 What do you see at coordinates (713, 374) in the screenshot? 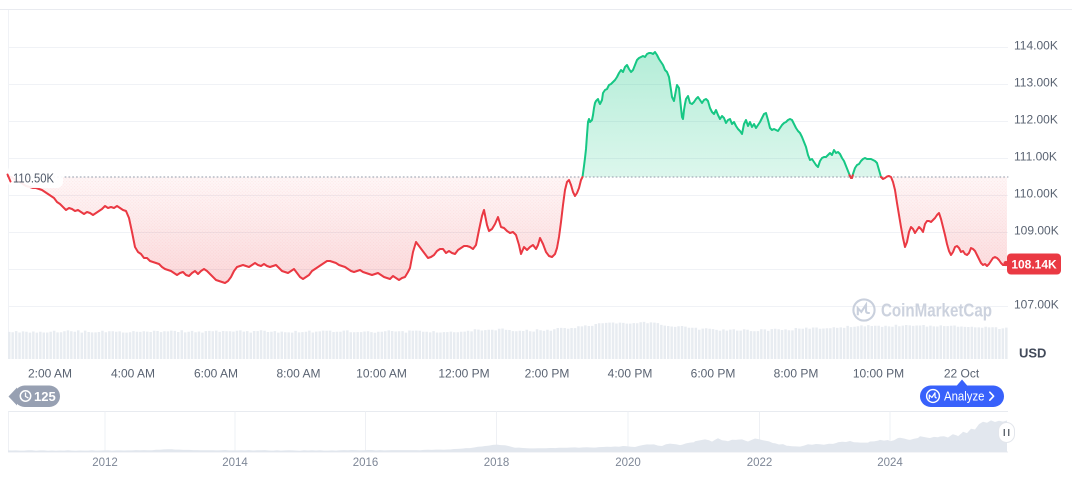
I see `svg-text: 6:00 PM` at bounding box center [713, 374].